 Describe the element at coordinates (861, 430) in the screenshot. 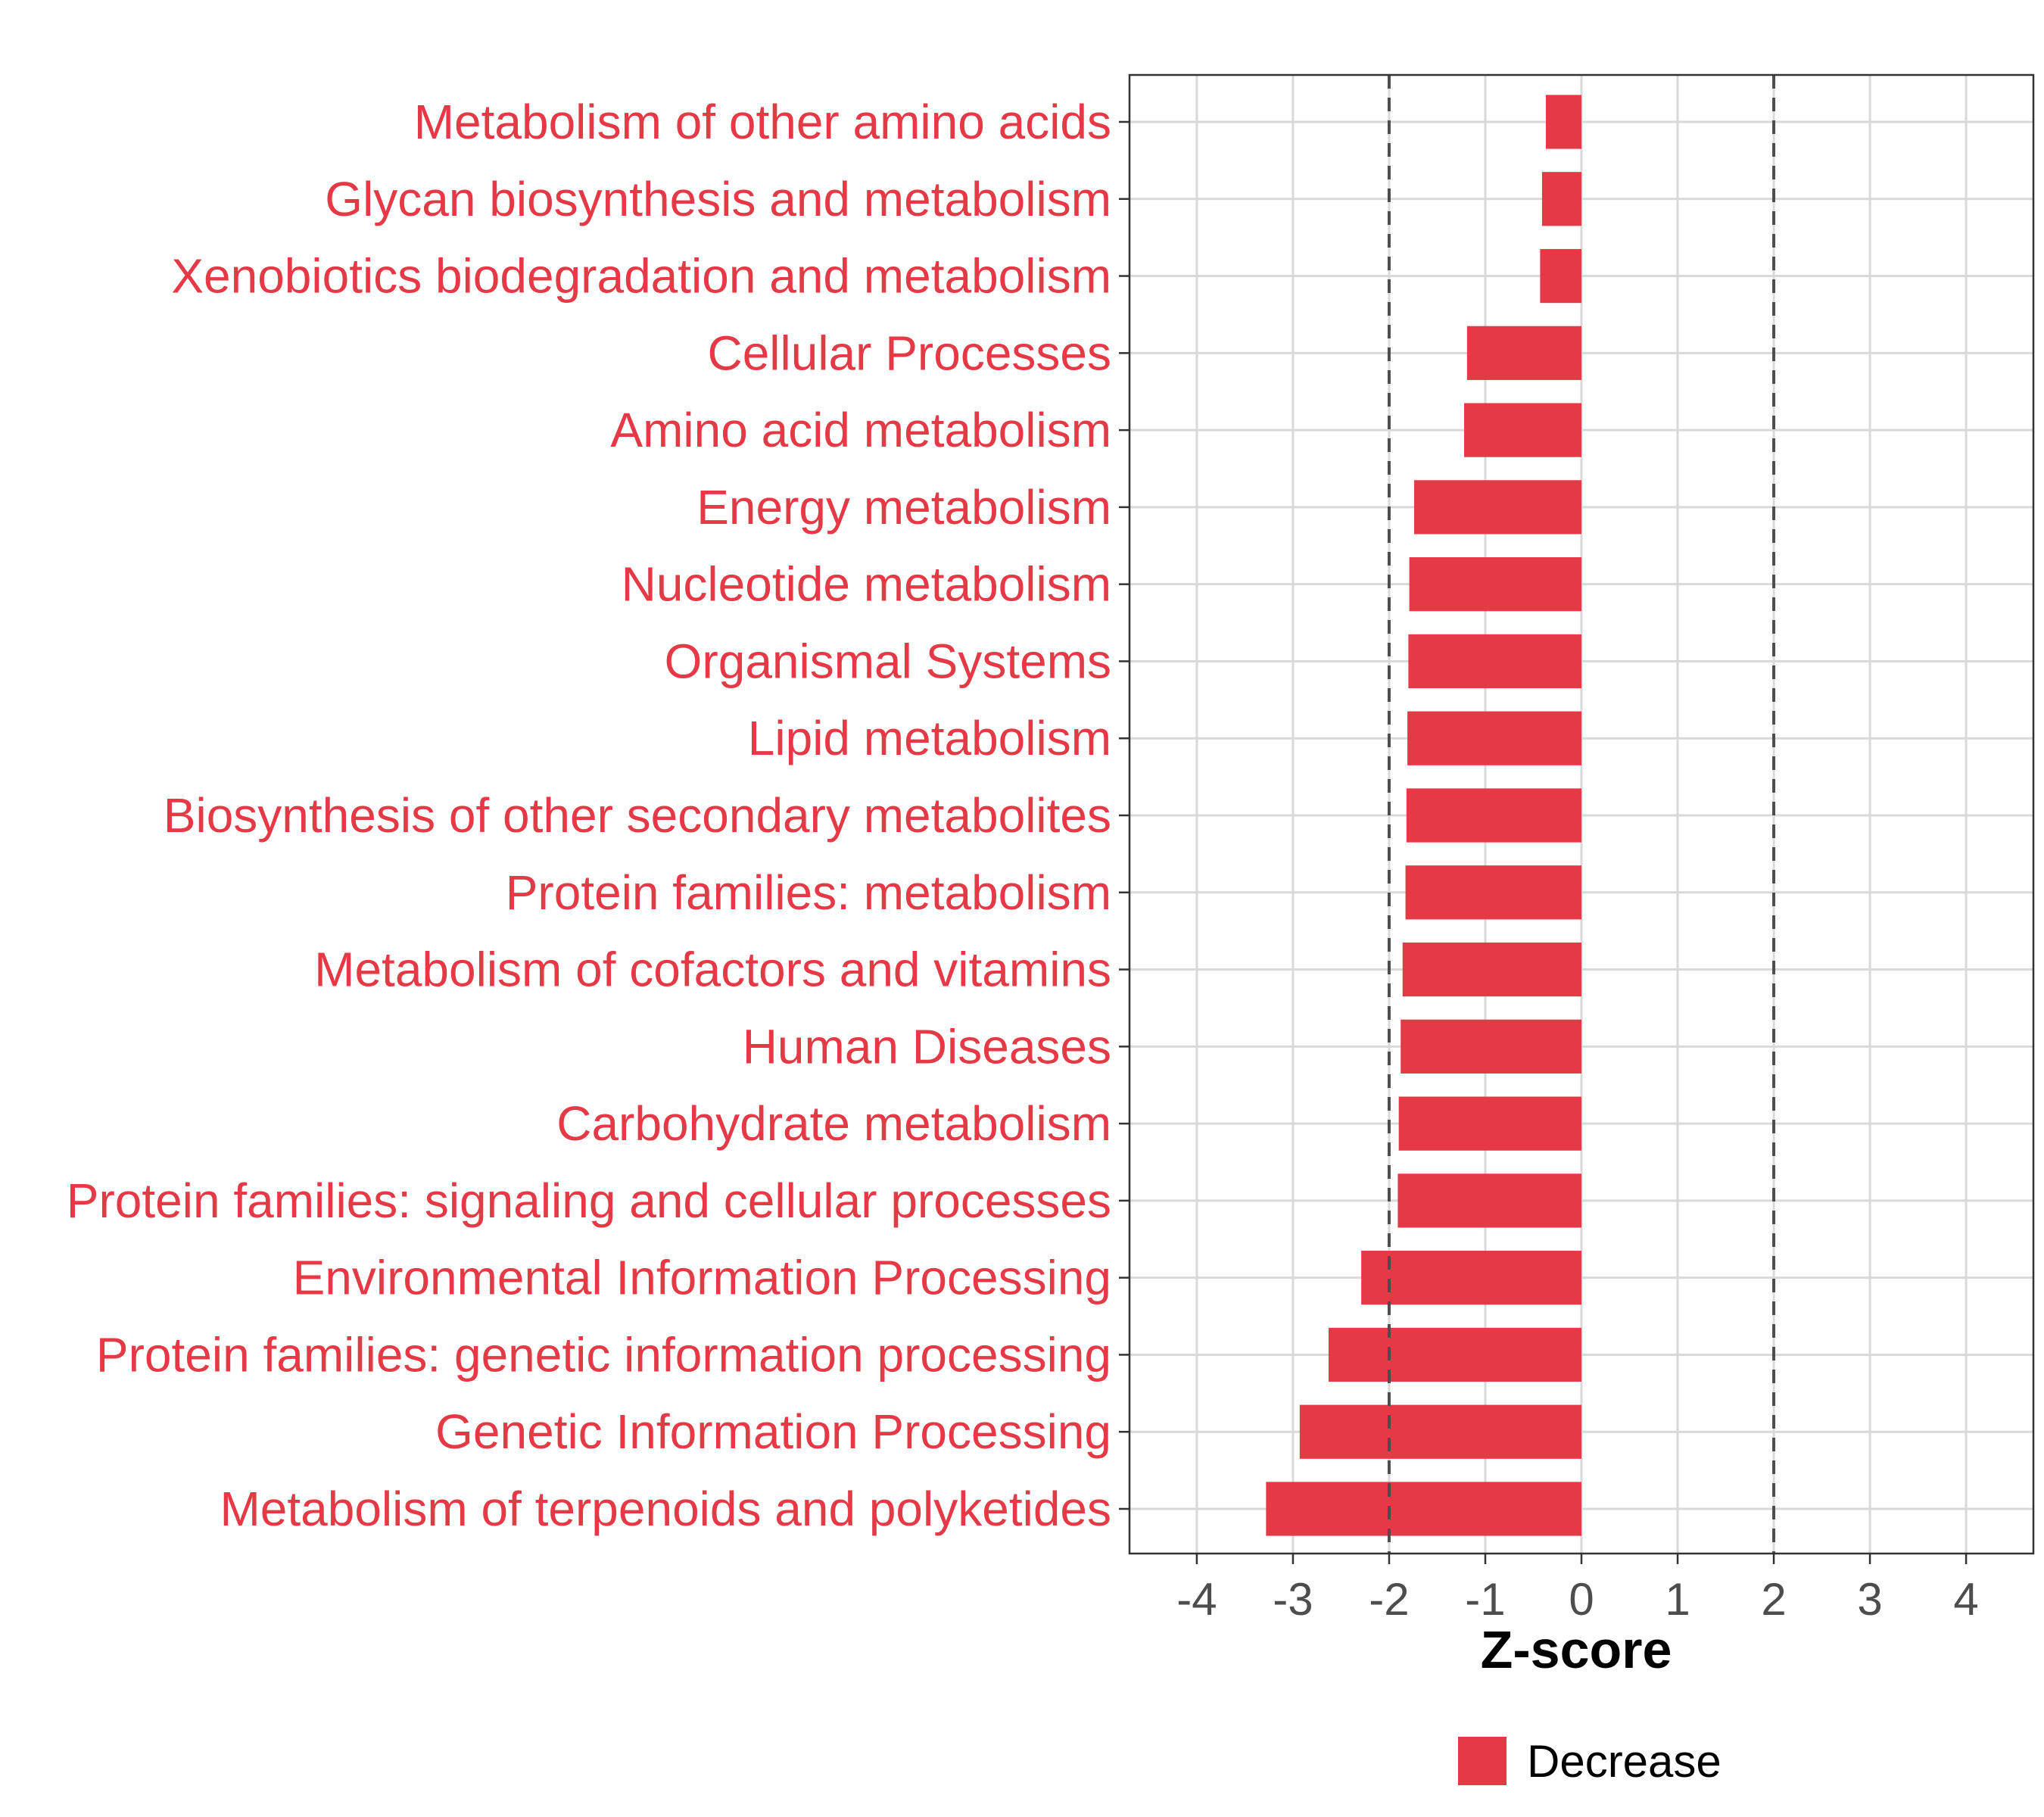

I see `category-label: Amino acid metabolism` at that location.